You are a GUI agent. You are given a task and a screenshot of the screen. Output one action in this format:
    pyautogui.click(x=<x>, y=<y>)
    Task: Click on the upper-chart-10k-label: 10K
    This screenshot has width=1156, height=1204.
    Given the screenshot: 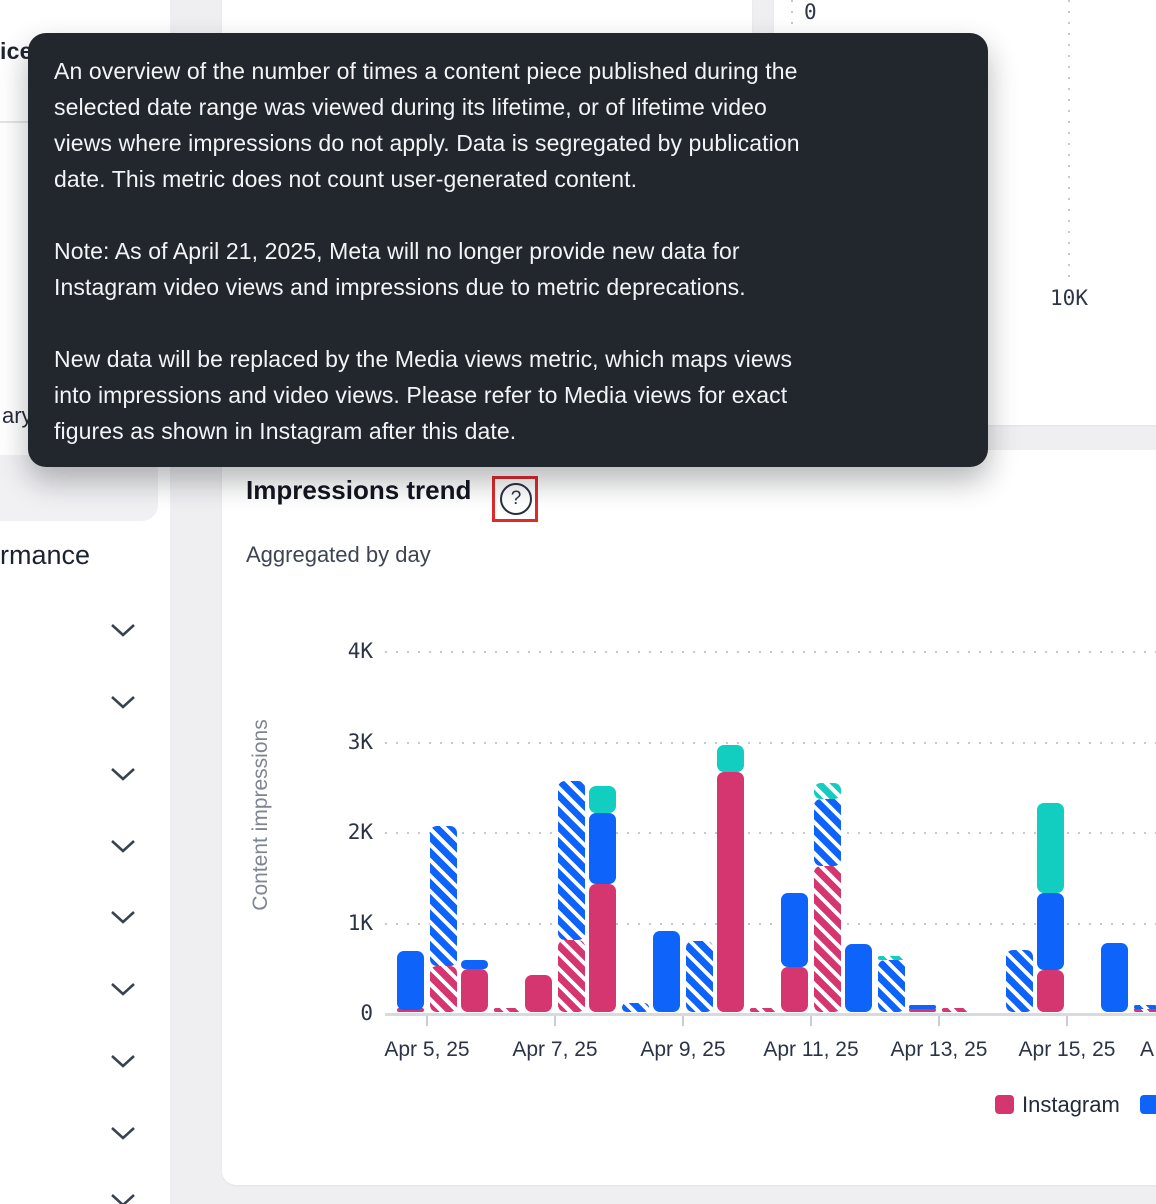 What is the action you would take?
    pyautogui.click(x=1069, y=298)
    